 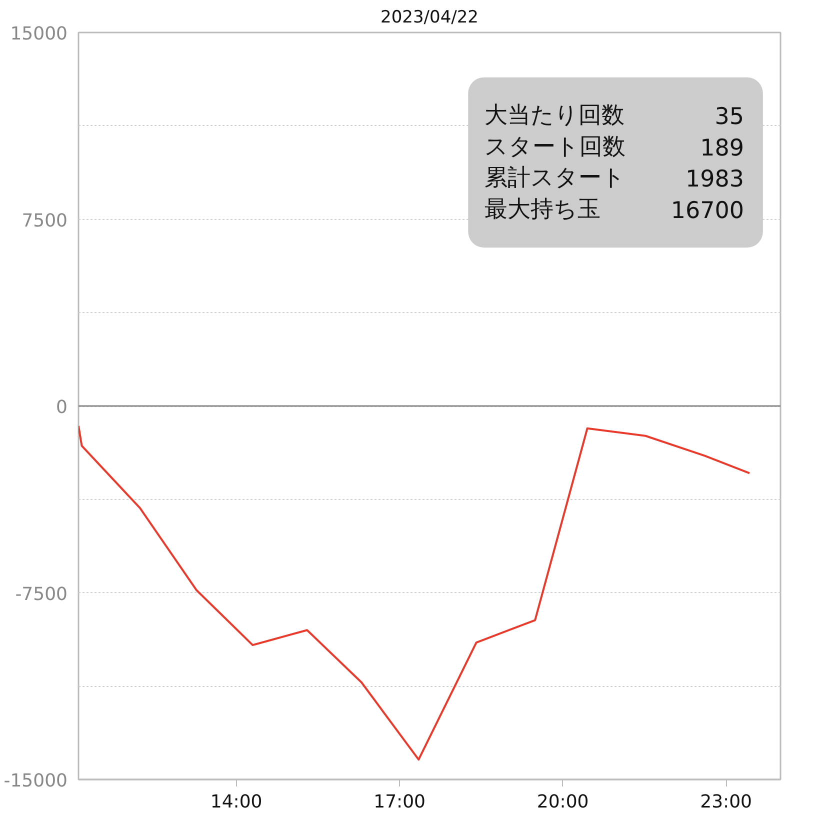 I want to click on y-tick-label: 7500, so click(x=45, y=221).